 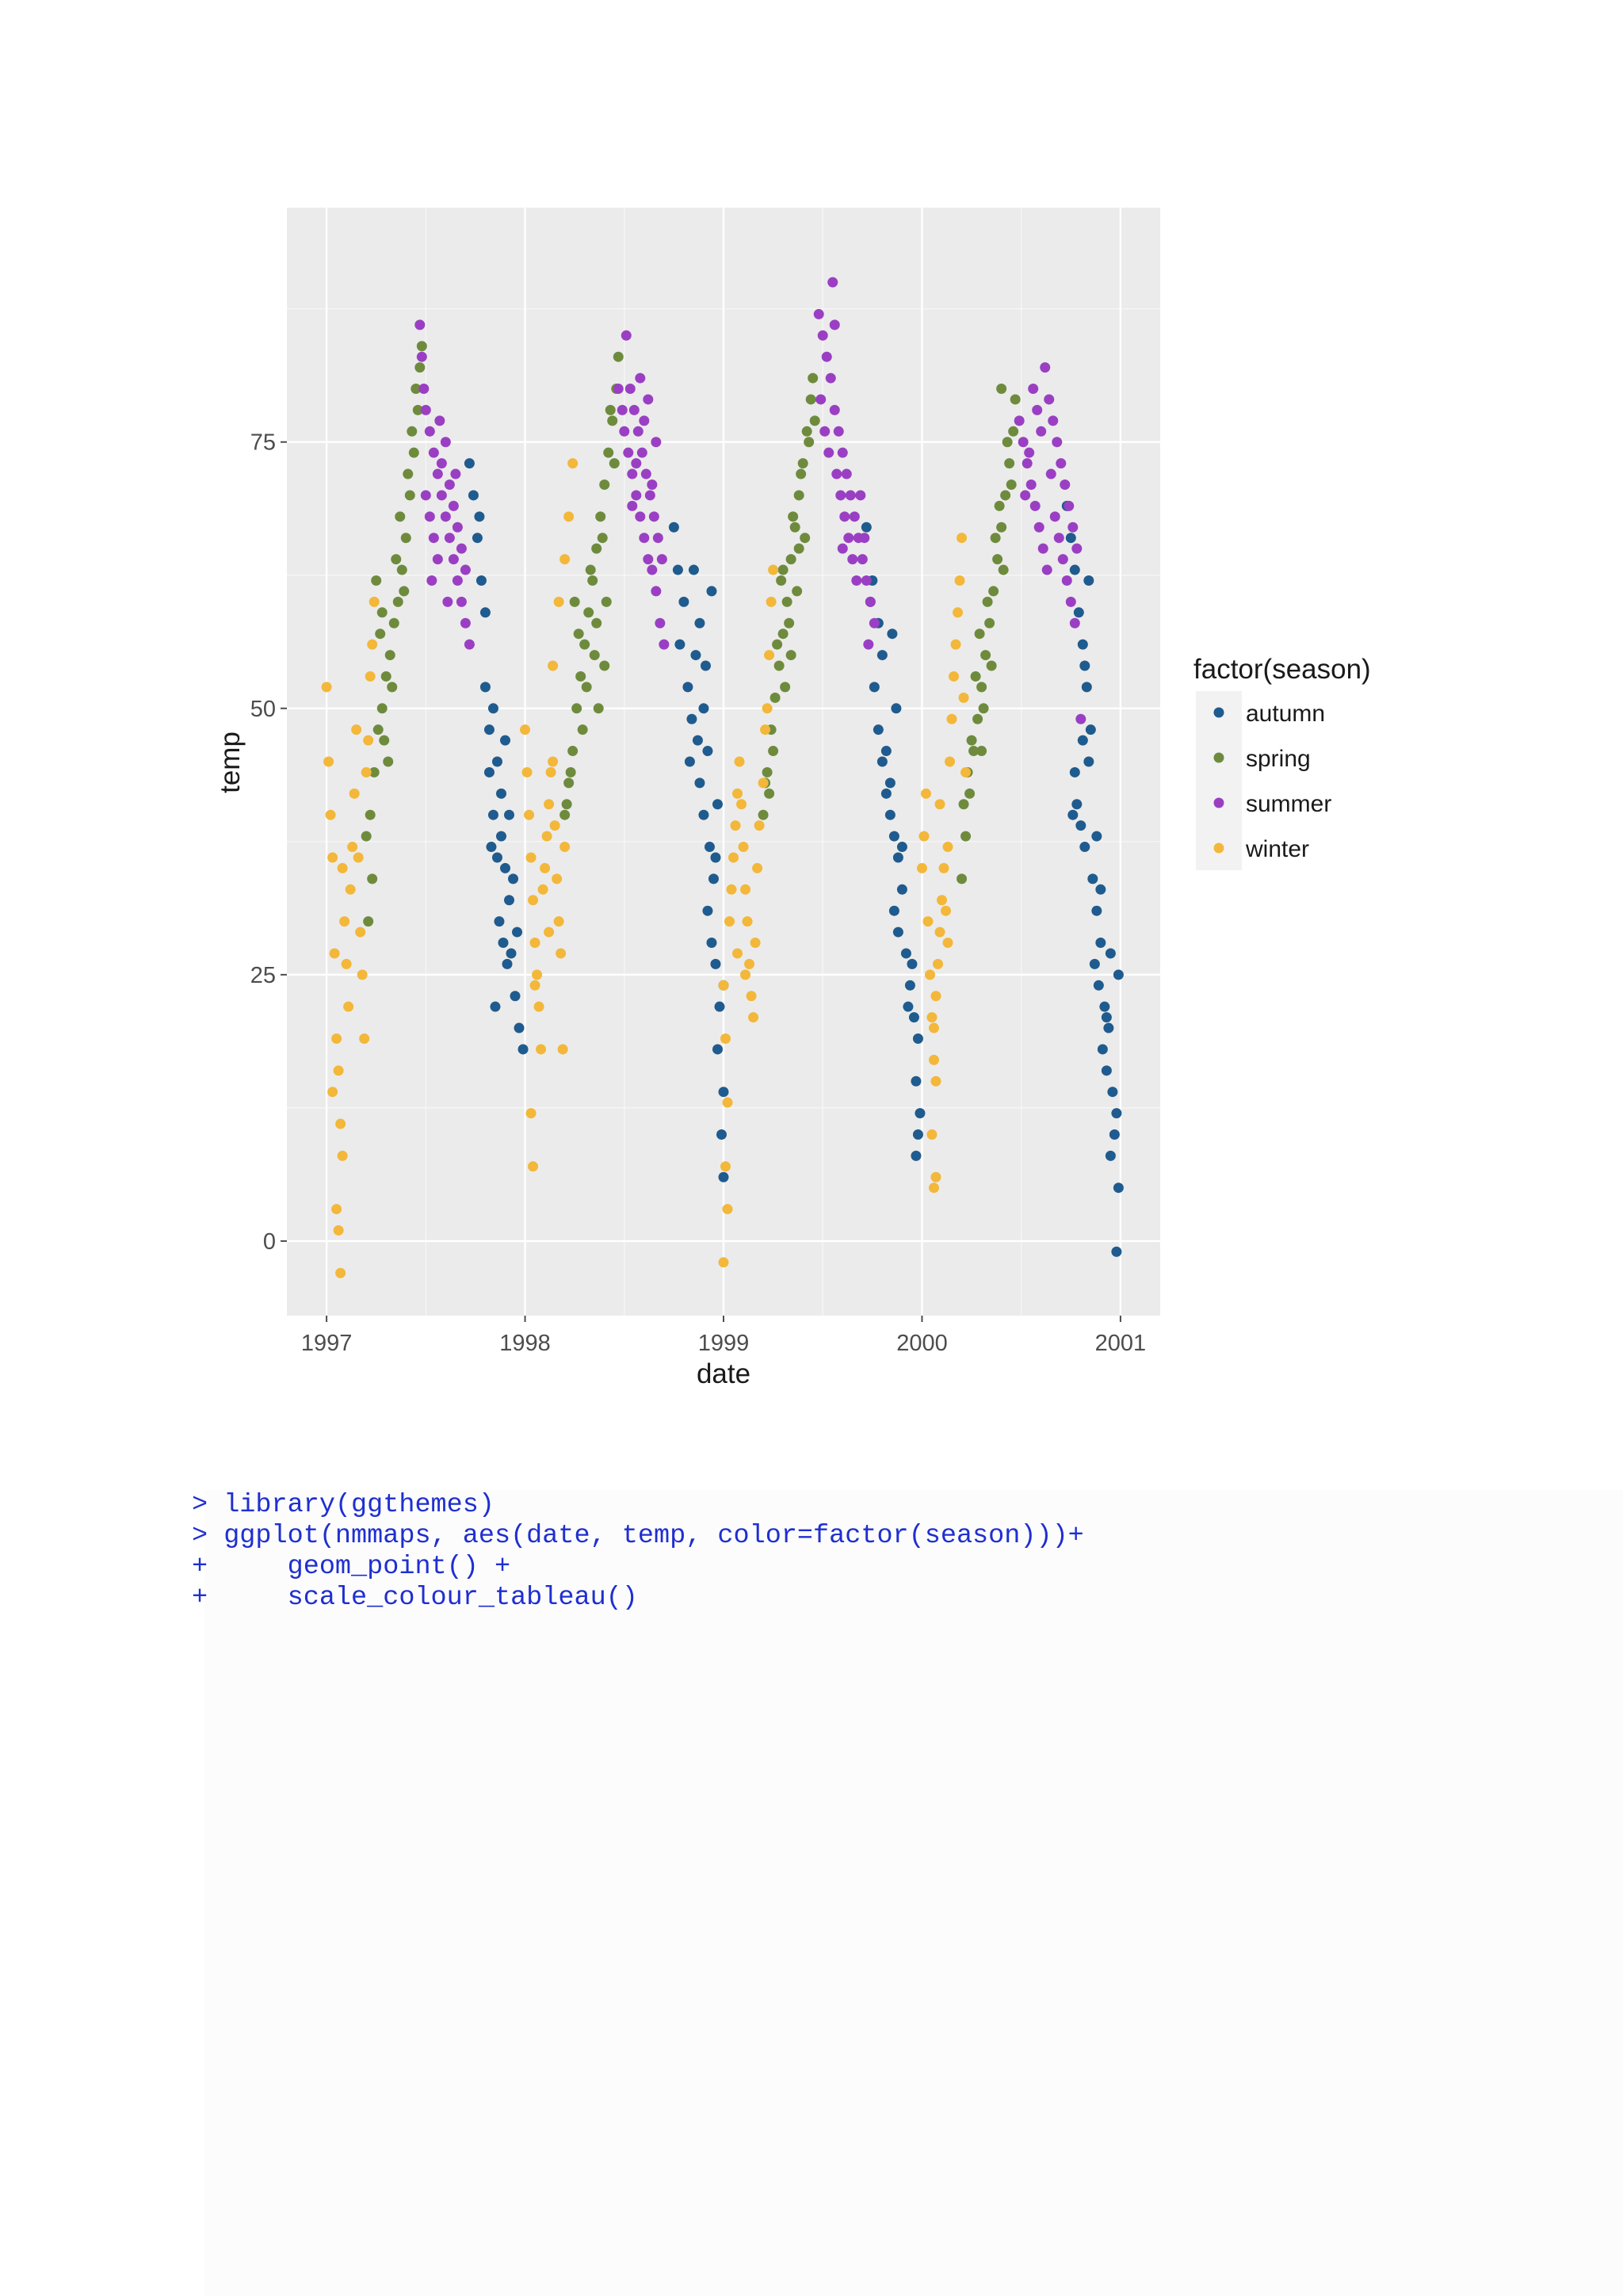 What do you see at coordinates (1218, 757) in the screenshot?
I see `legend-key-spring` at bounding box center [1218, 757].